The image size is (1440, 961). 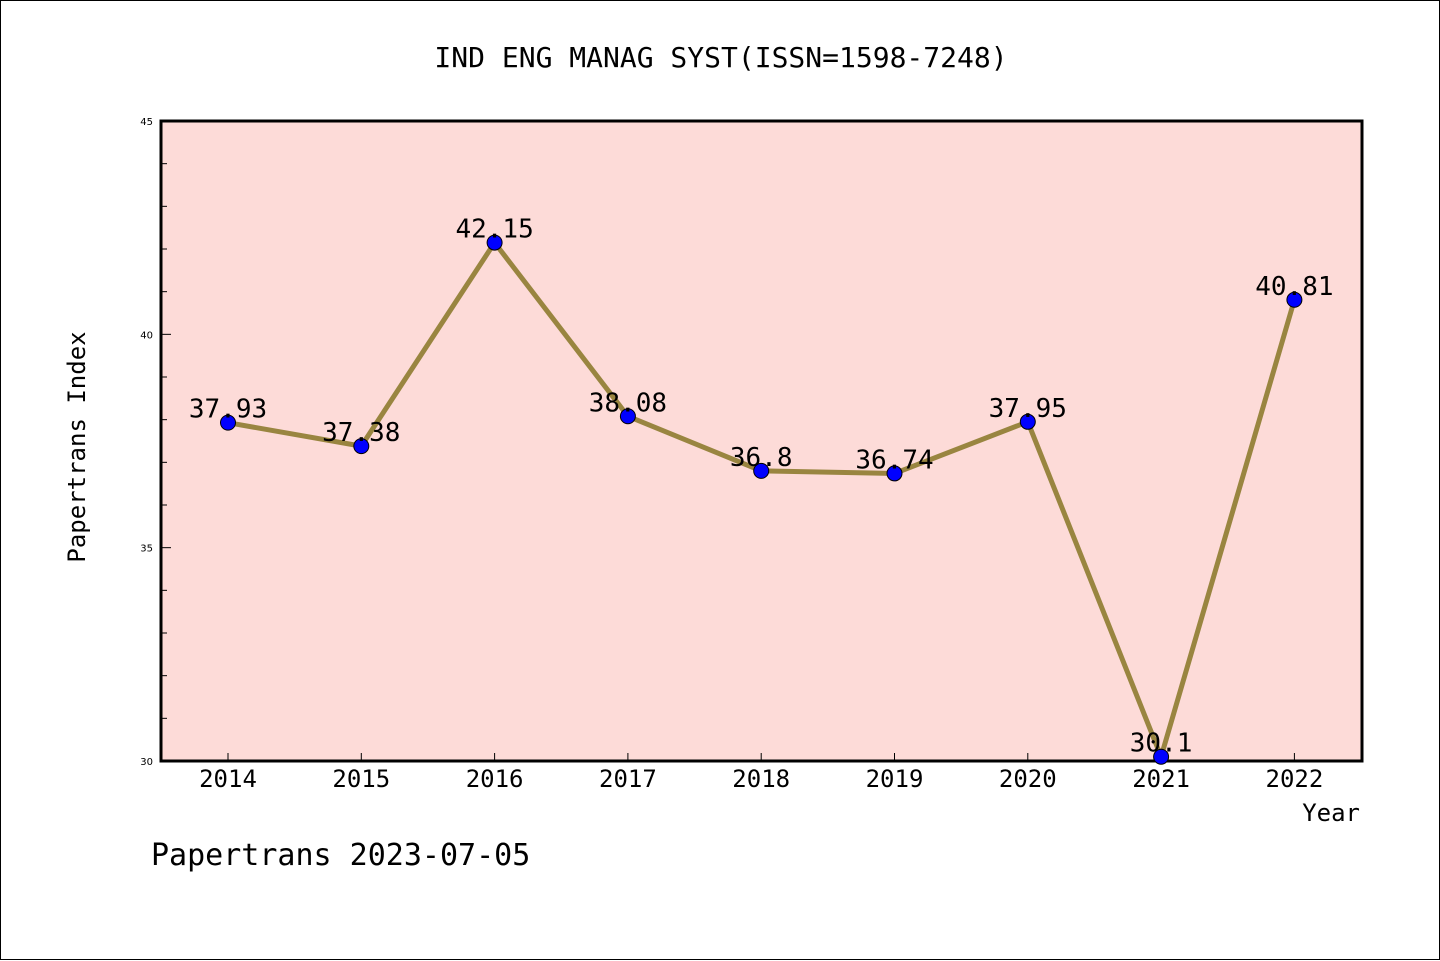 What do you see at coordinates (895, 779) in the screenshot?
I see `x-tick-label: 2019` at bounding box center [895, 779].